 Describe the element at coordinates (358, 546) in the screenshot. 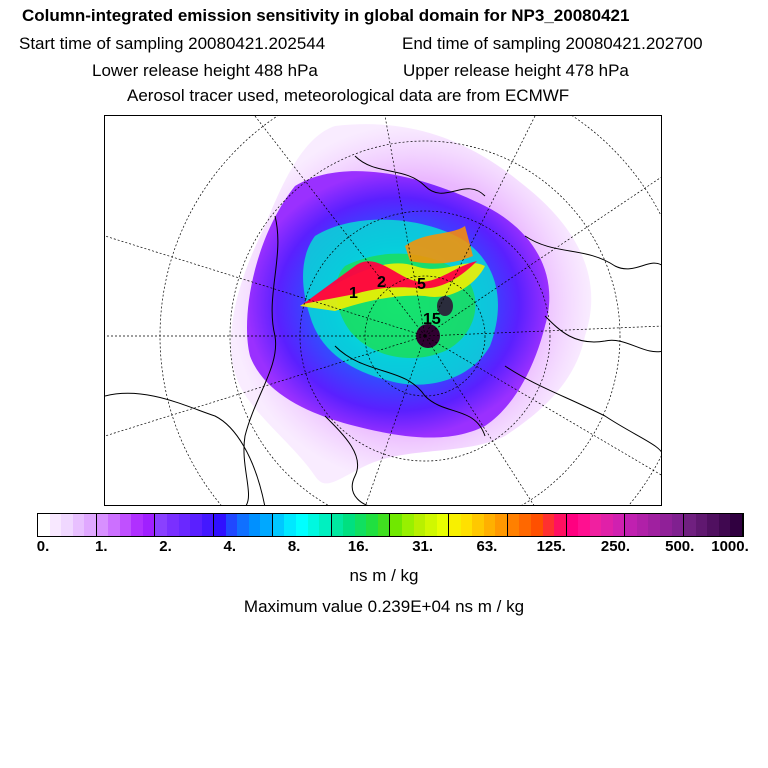

I see `colorbar-tick-label: 16.` at that location.